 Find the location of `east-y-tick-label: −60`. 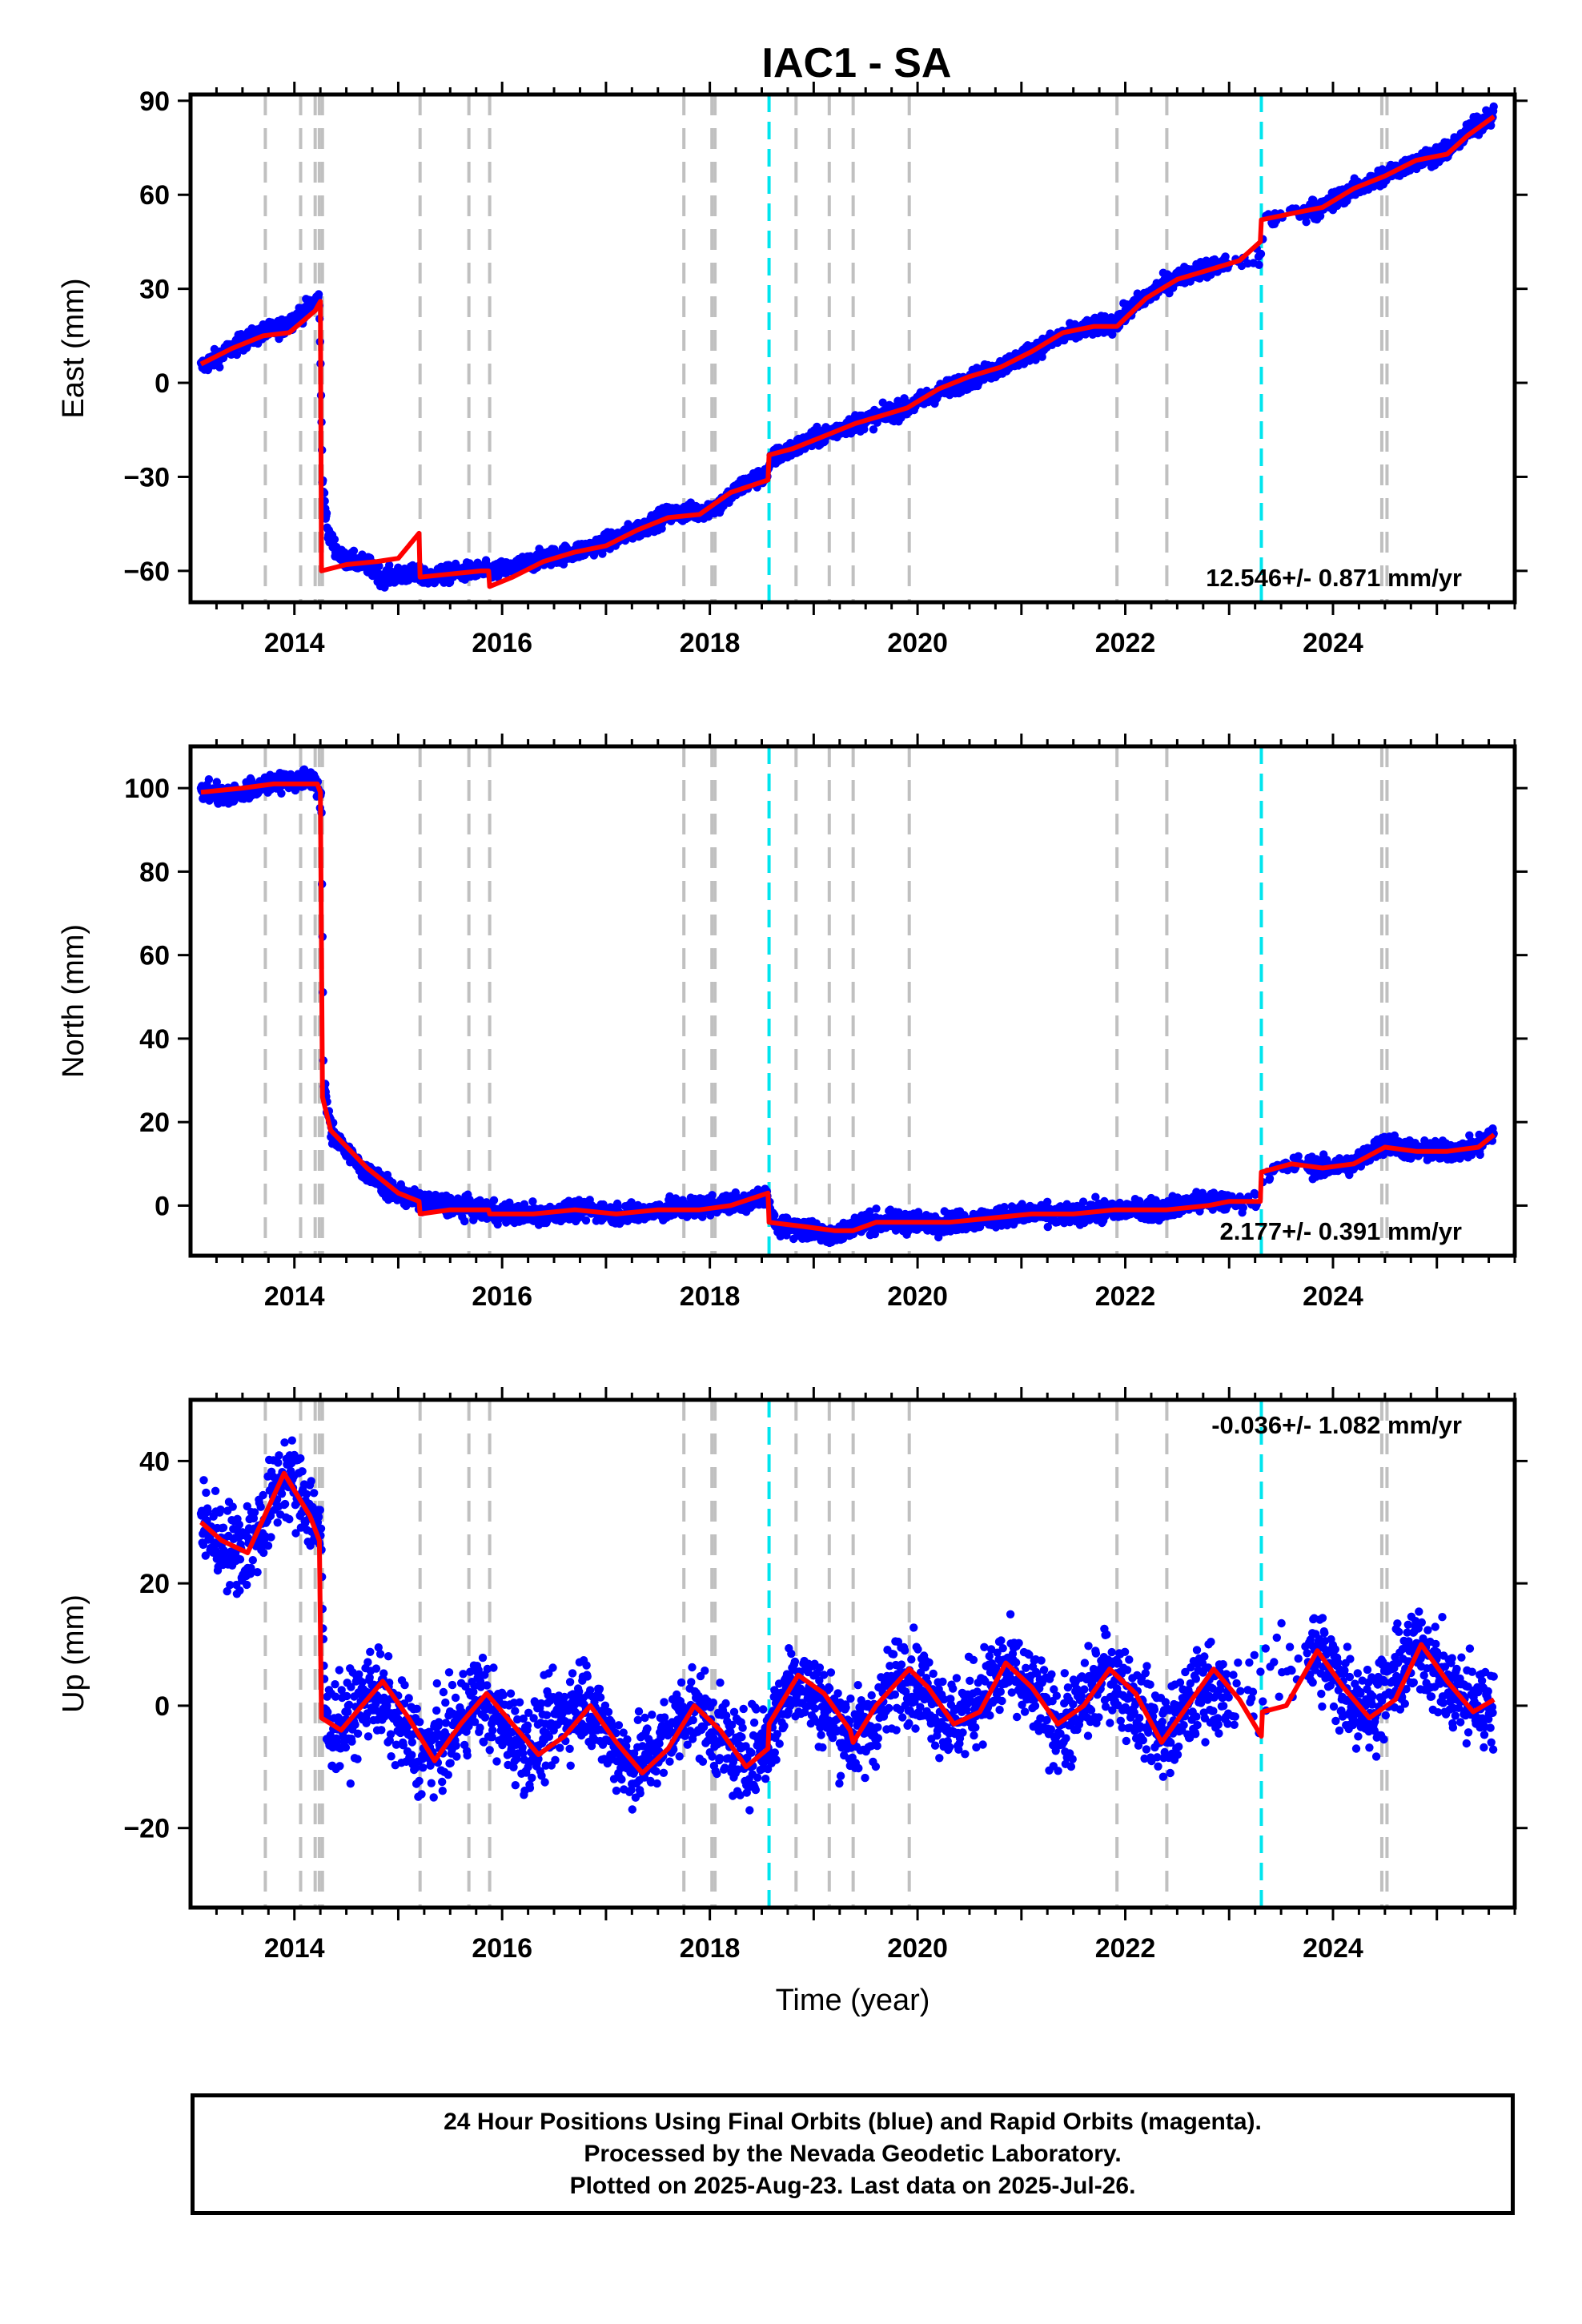

east-y-tick-label: −60 is located at coordinates (146, 572).